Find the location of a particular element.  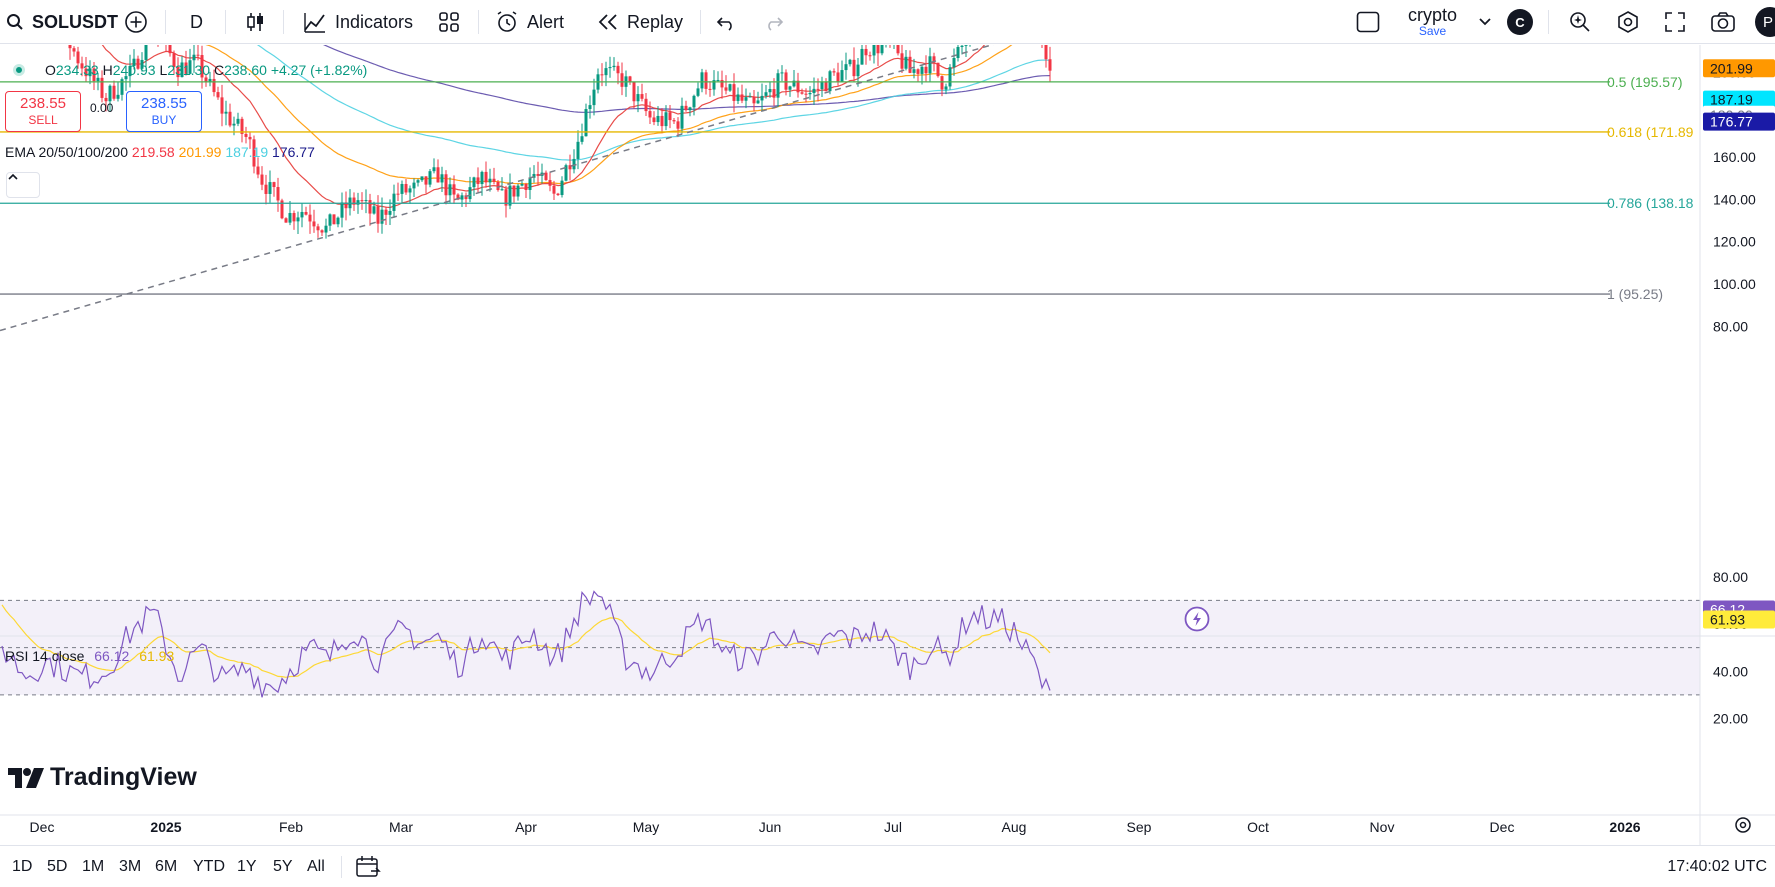

redo-button is located at coordinates (774, 22).